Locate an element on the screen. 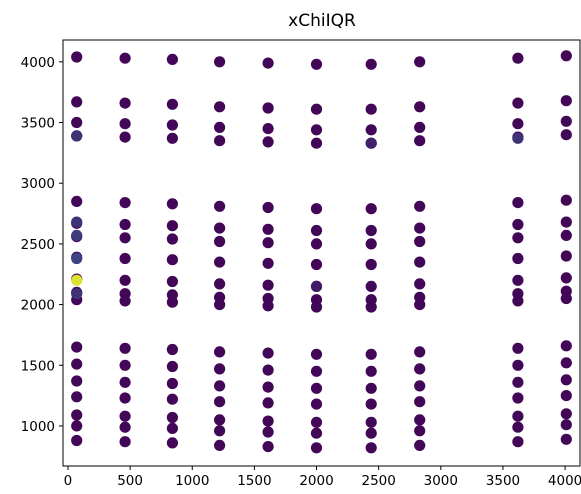 The height and width of the screenshot is (494, 581). x-tick-label: 3500 is located at coordinates (503, 481).